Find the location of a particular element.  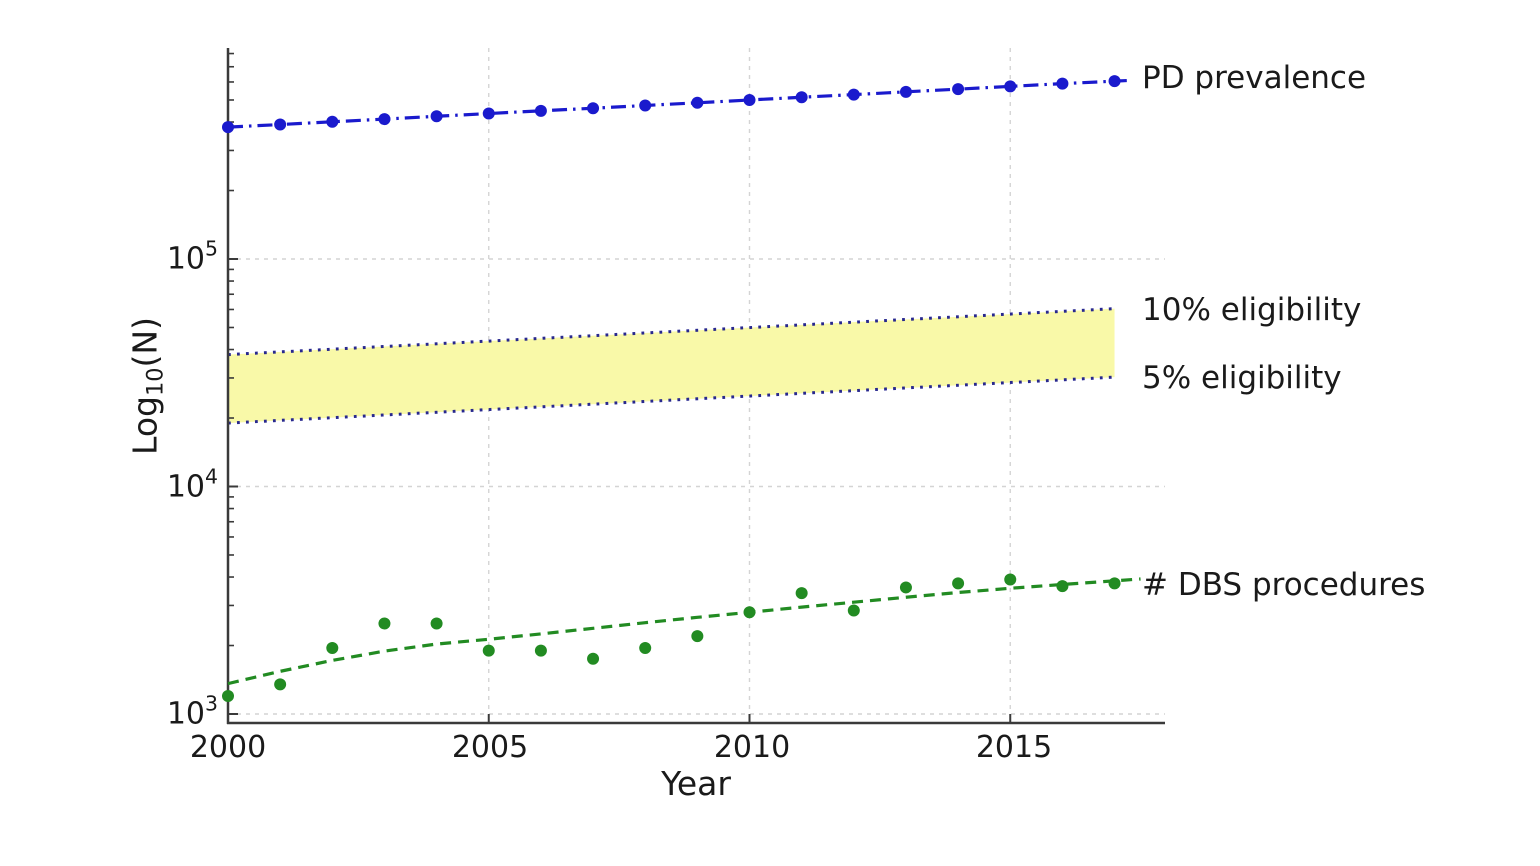

y-axis-label: Log10(N) is located at coordinates (147, 386).